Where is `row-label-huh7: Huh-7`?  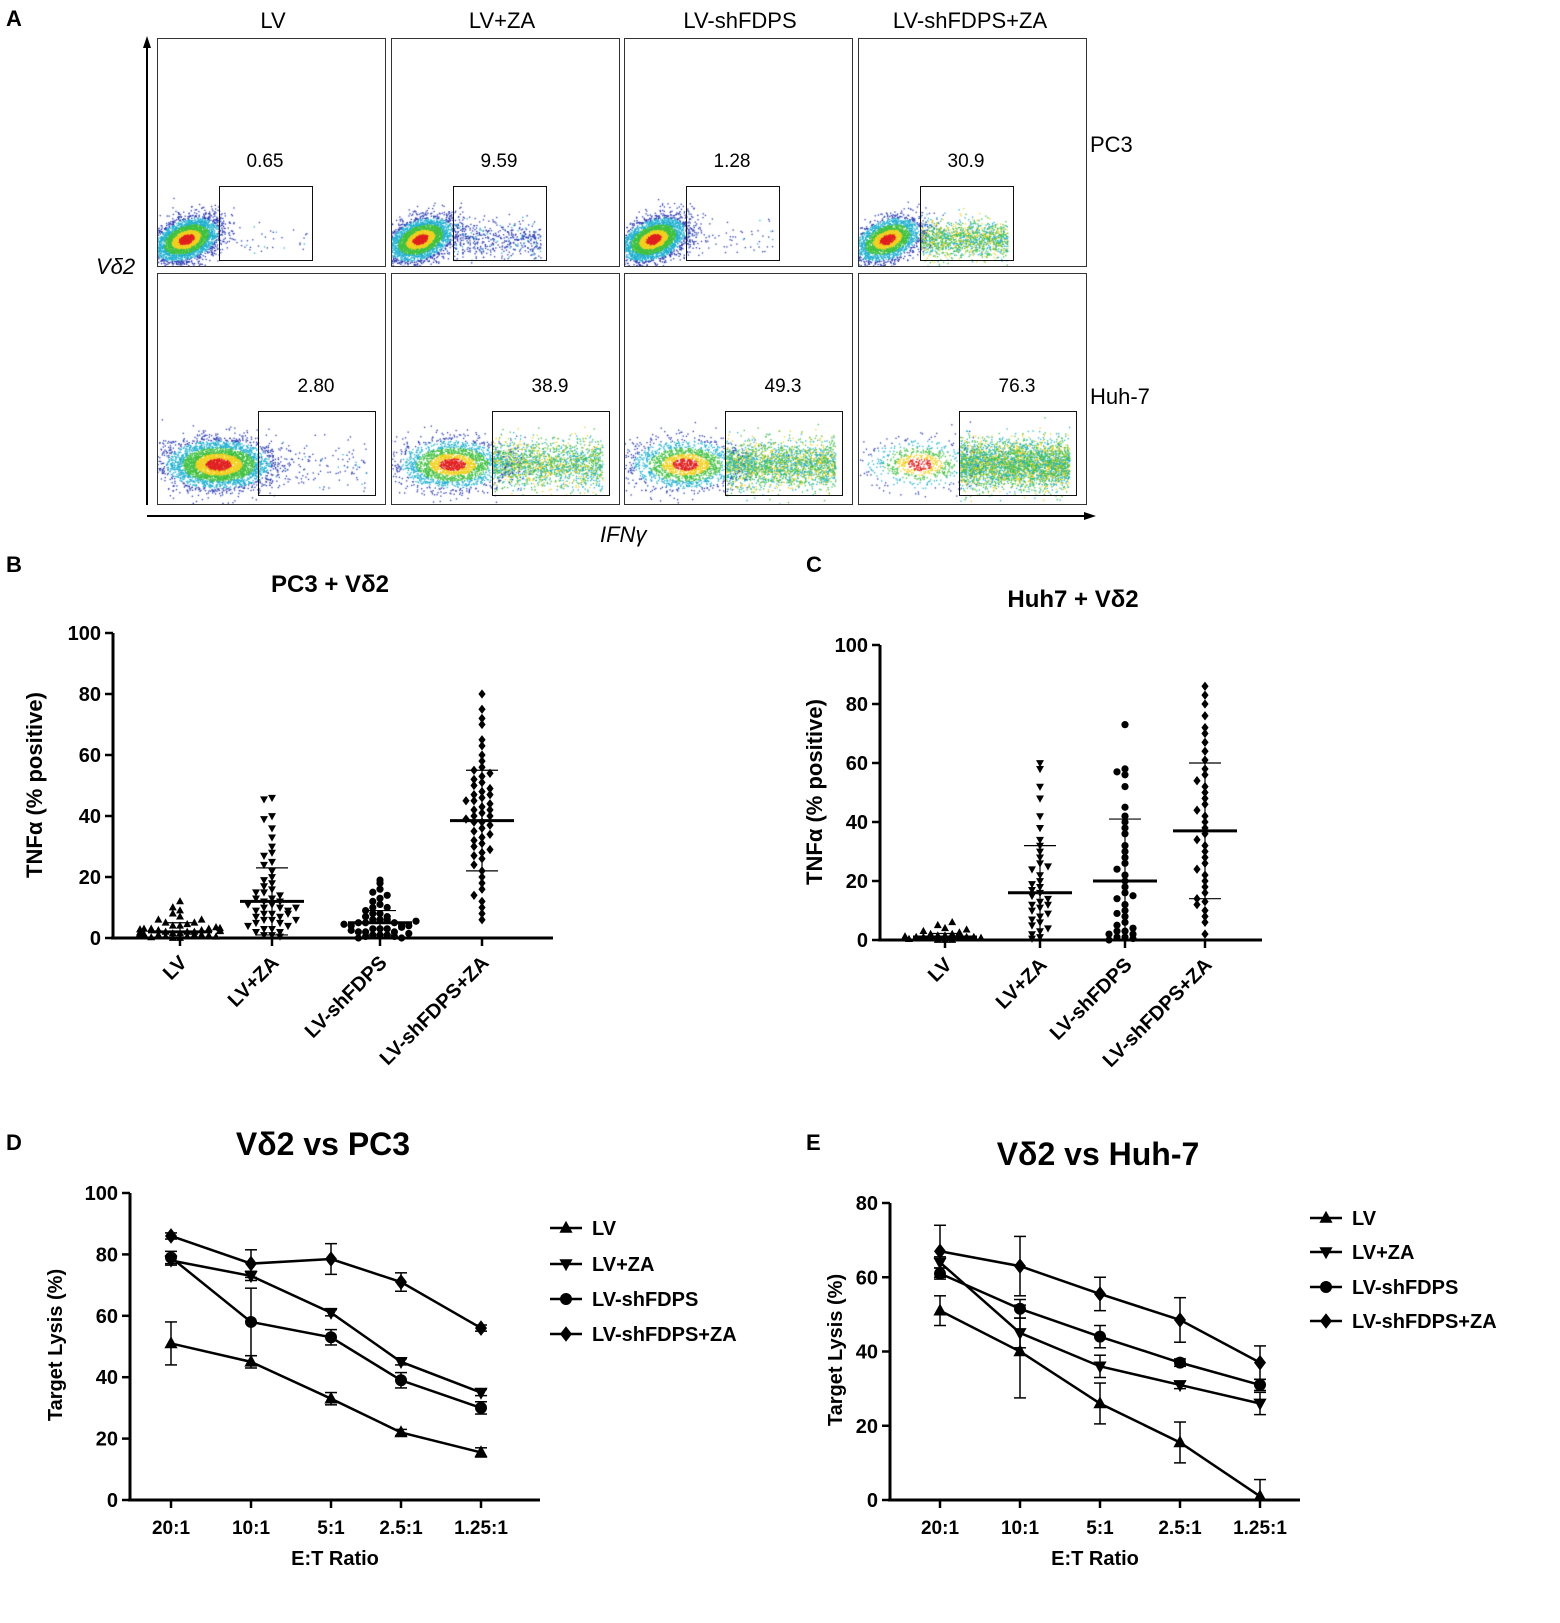 row-label-huh7: Huh-7 is located at coordinates (1120, 396).